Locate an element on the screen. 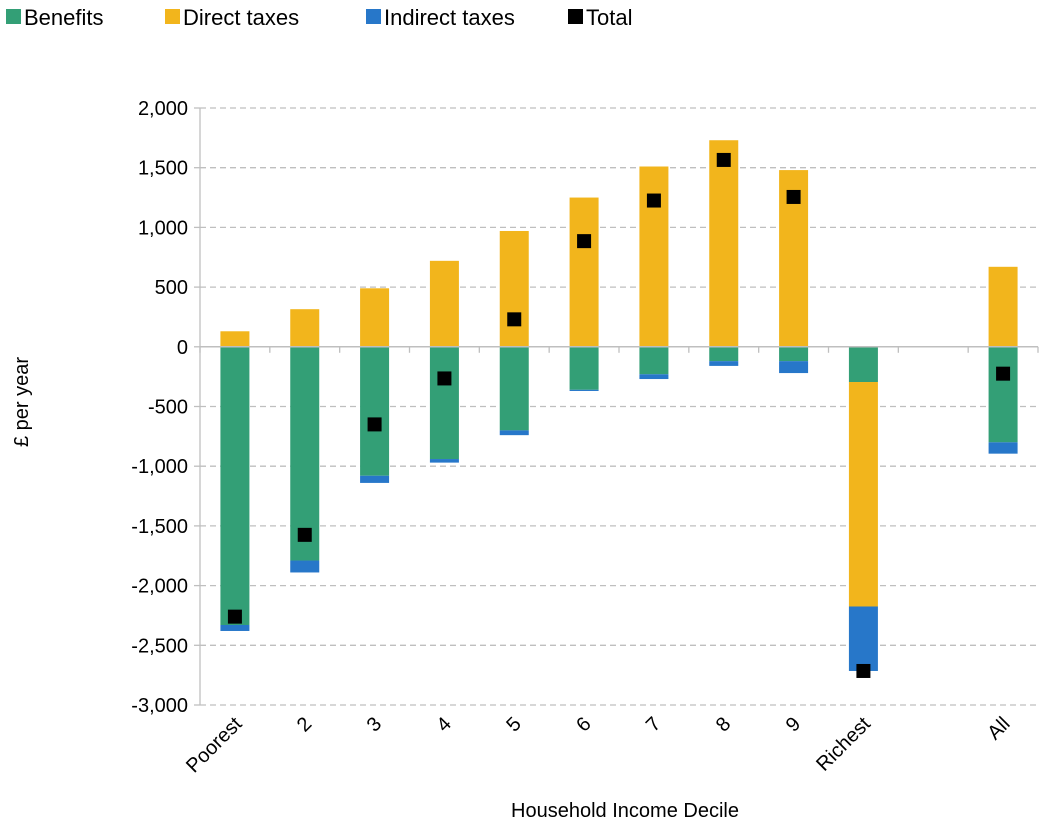 This screenshot has width=1040, height=826. y-tick-label: -500 is located at coordinates (168, 408).